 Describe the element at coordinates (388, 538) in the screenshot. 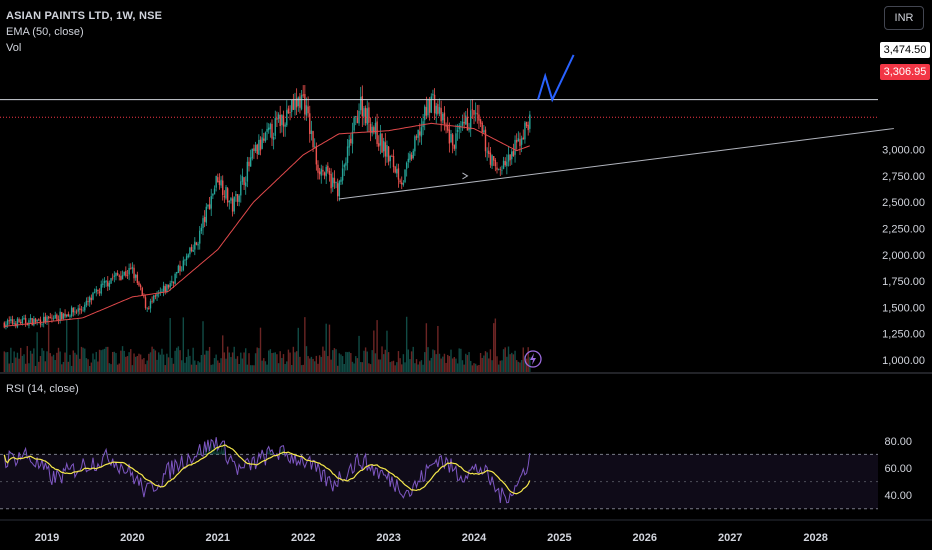

I see `time-tick-label: 2023` at that location.